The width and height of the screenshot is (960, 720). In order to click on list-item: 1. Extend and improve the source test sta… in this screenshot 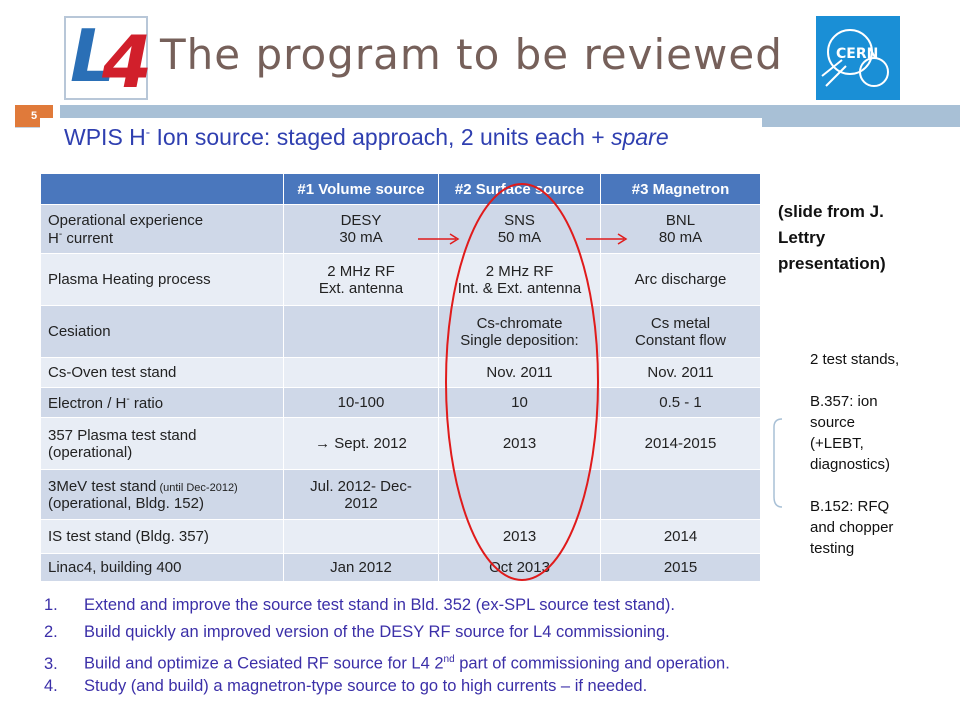, I will do `click(359, 605)`.